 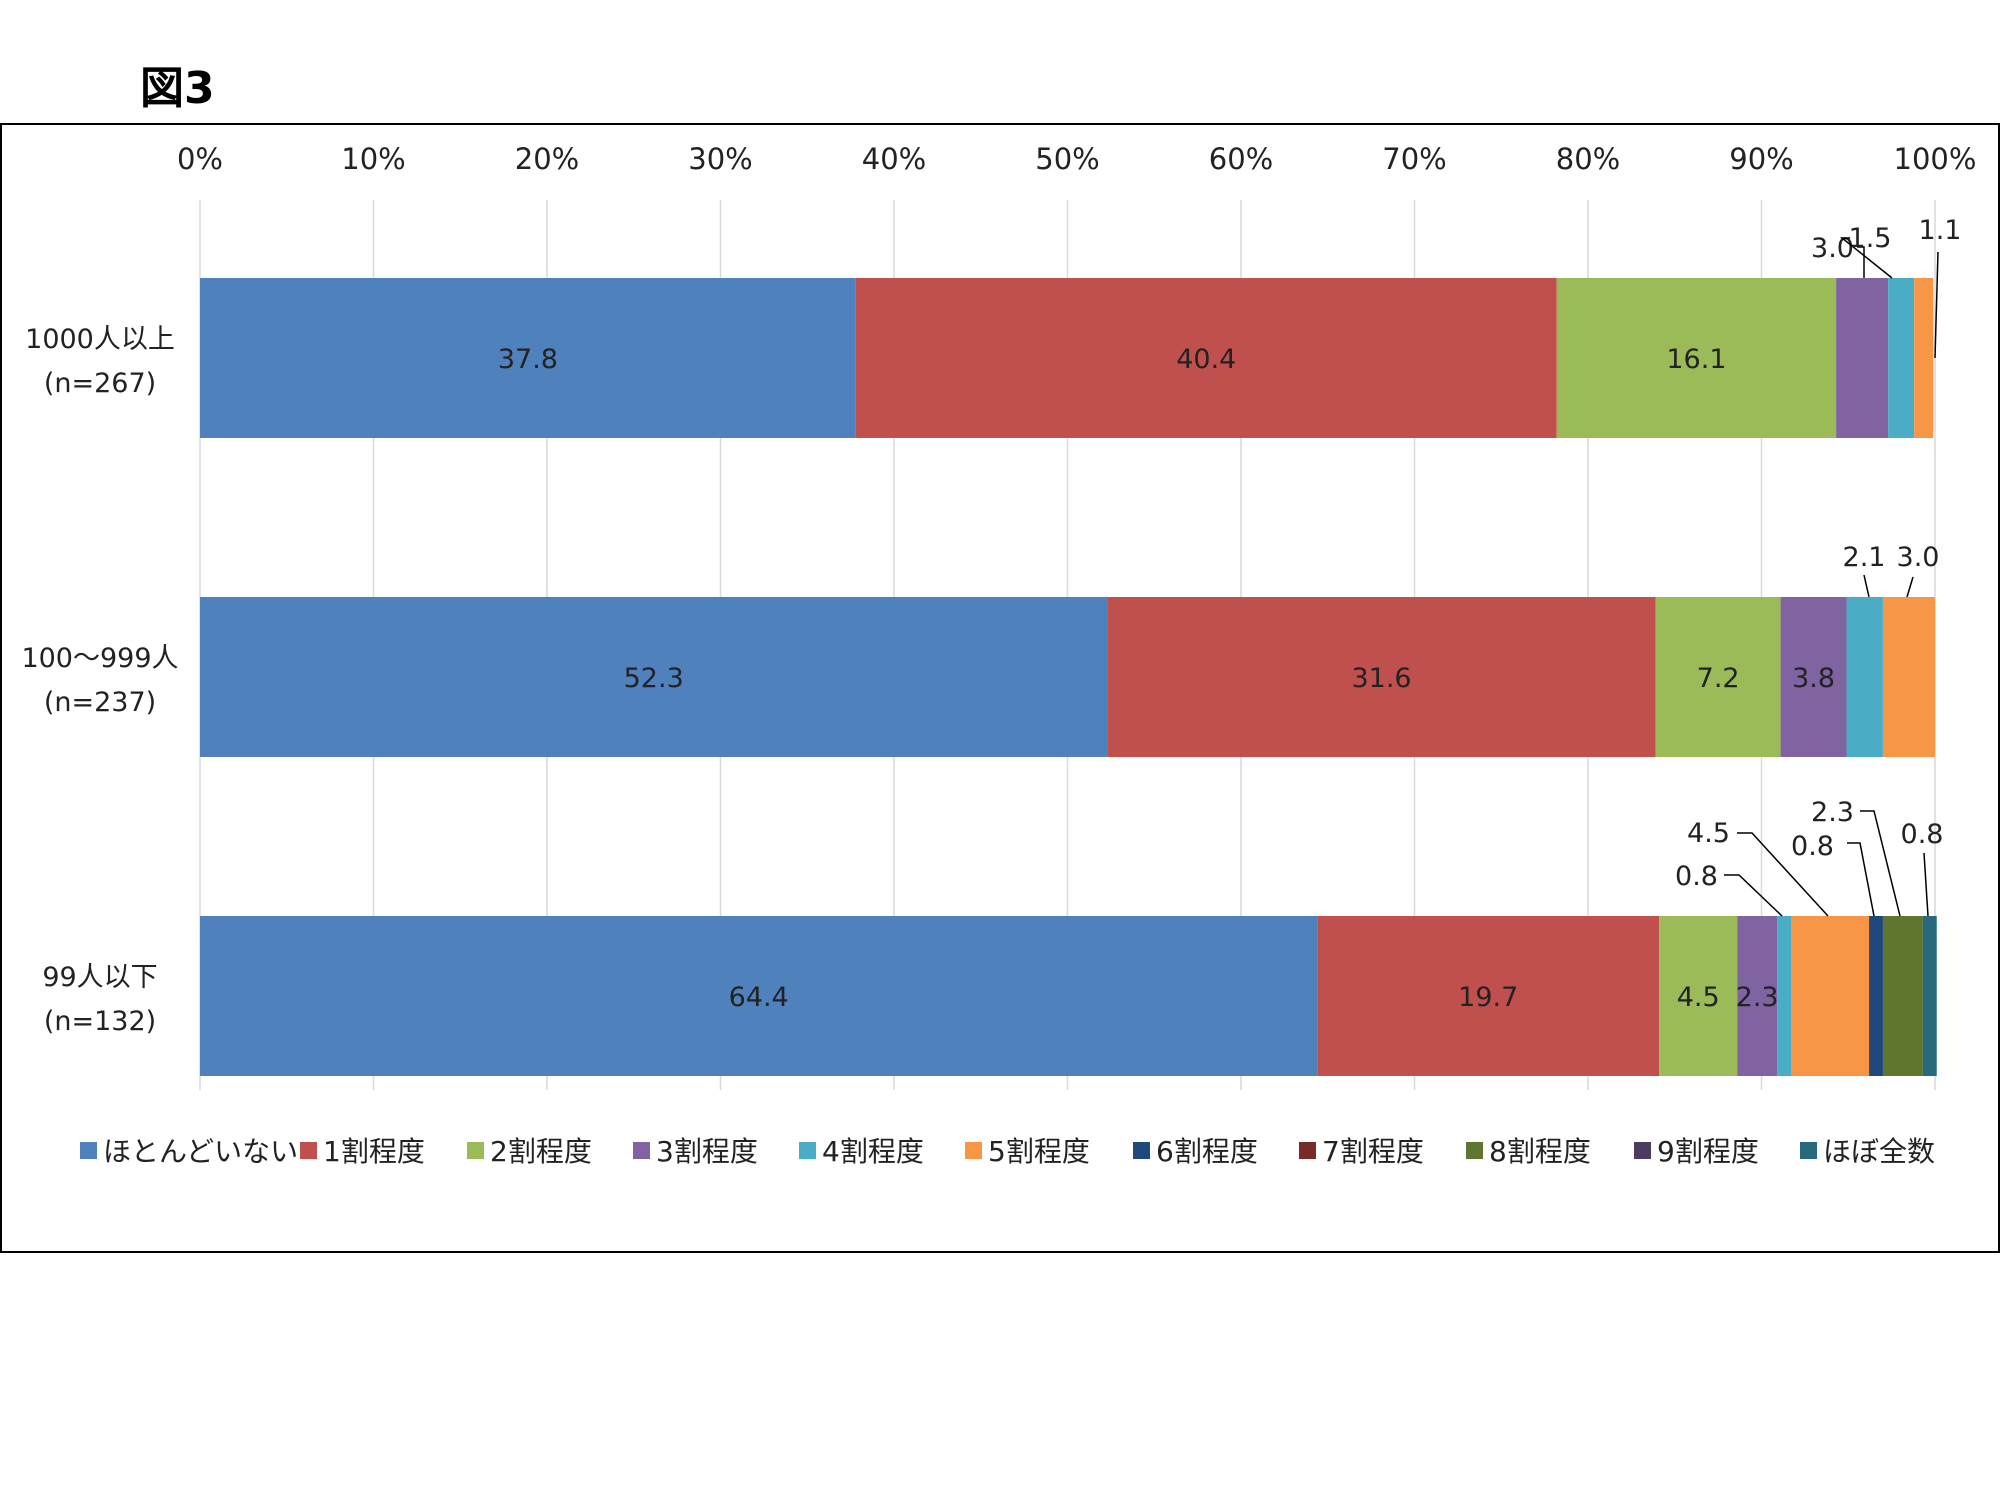 I want to click on legend-label: ほぼ全数, so click(x=1879, y=1151).